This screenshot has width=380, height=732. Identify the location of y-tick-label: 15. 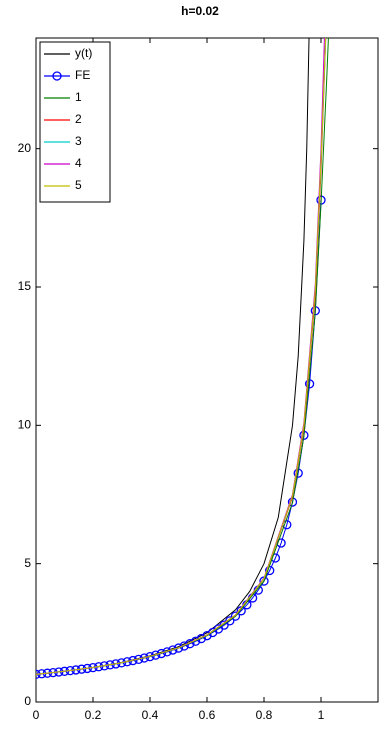
(25, 286).